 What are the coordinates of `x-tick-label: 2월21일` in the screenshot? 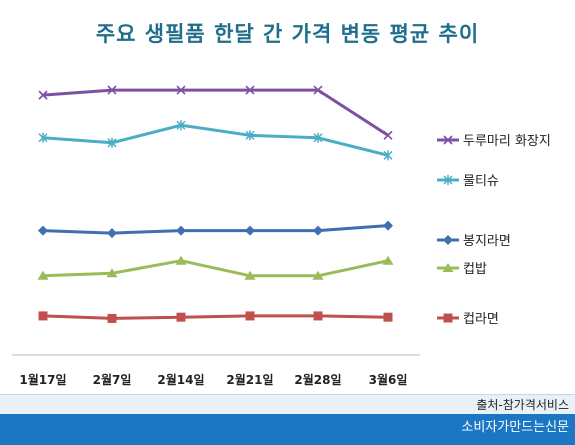 It's located at (249, 379).